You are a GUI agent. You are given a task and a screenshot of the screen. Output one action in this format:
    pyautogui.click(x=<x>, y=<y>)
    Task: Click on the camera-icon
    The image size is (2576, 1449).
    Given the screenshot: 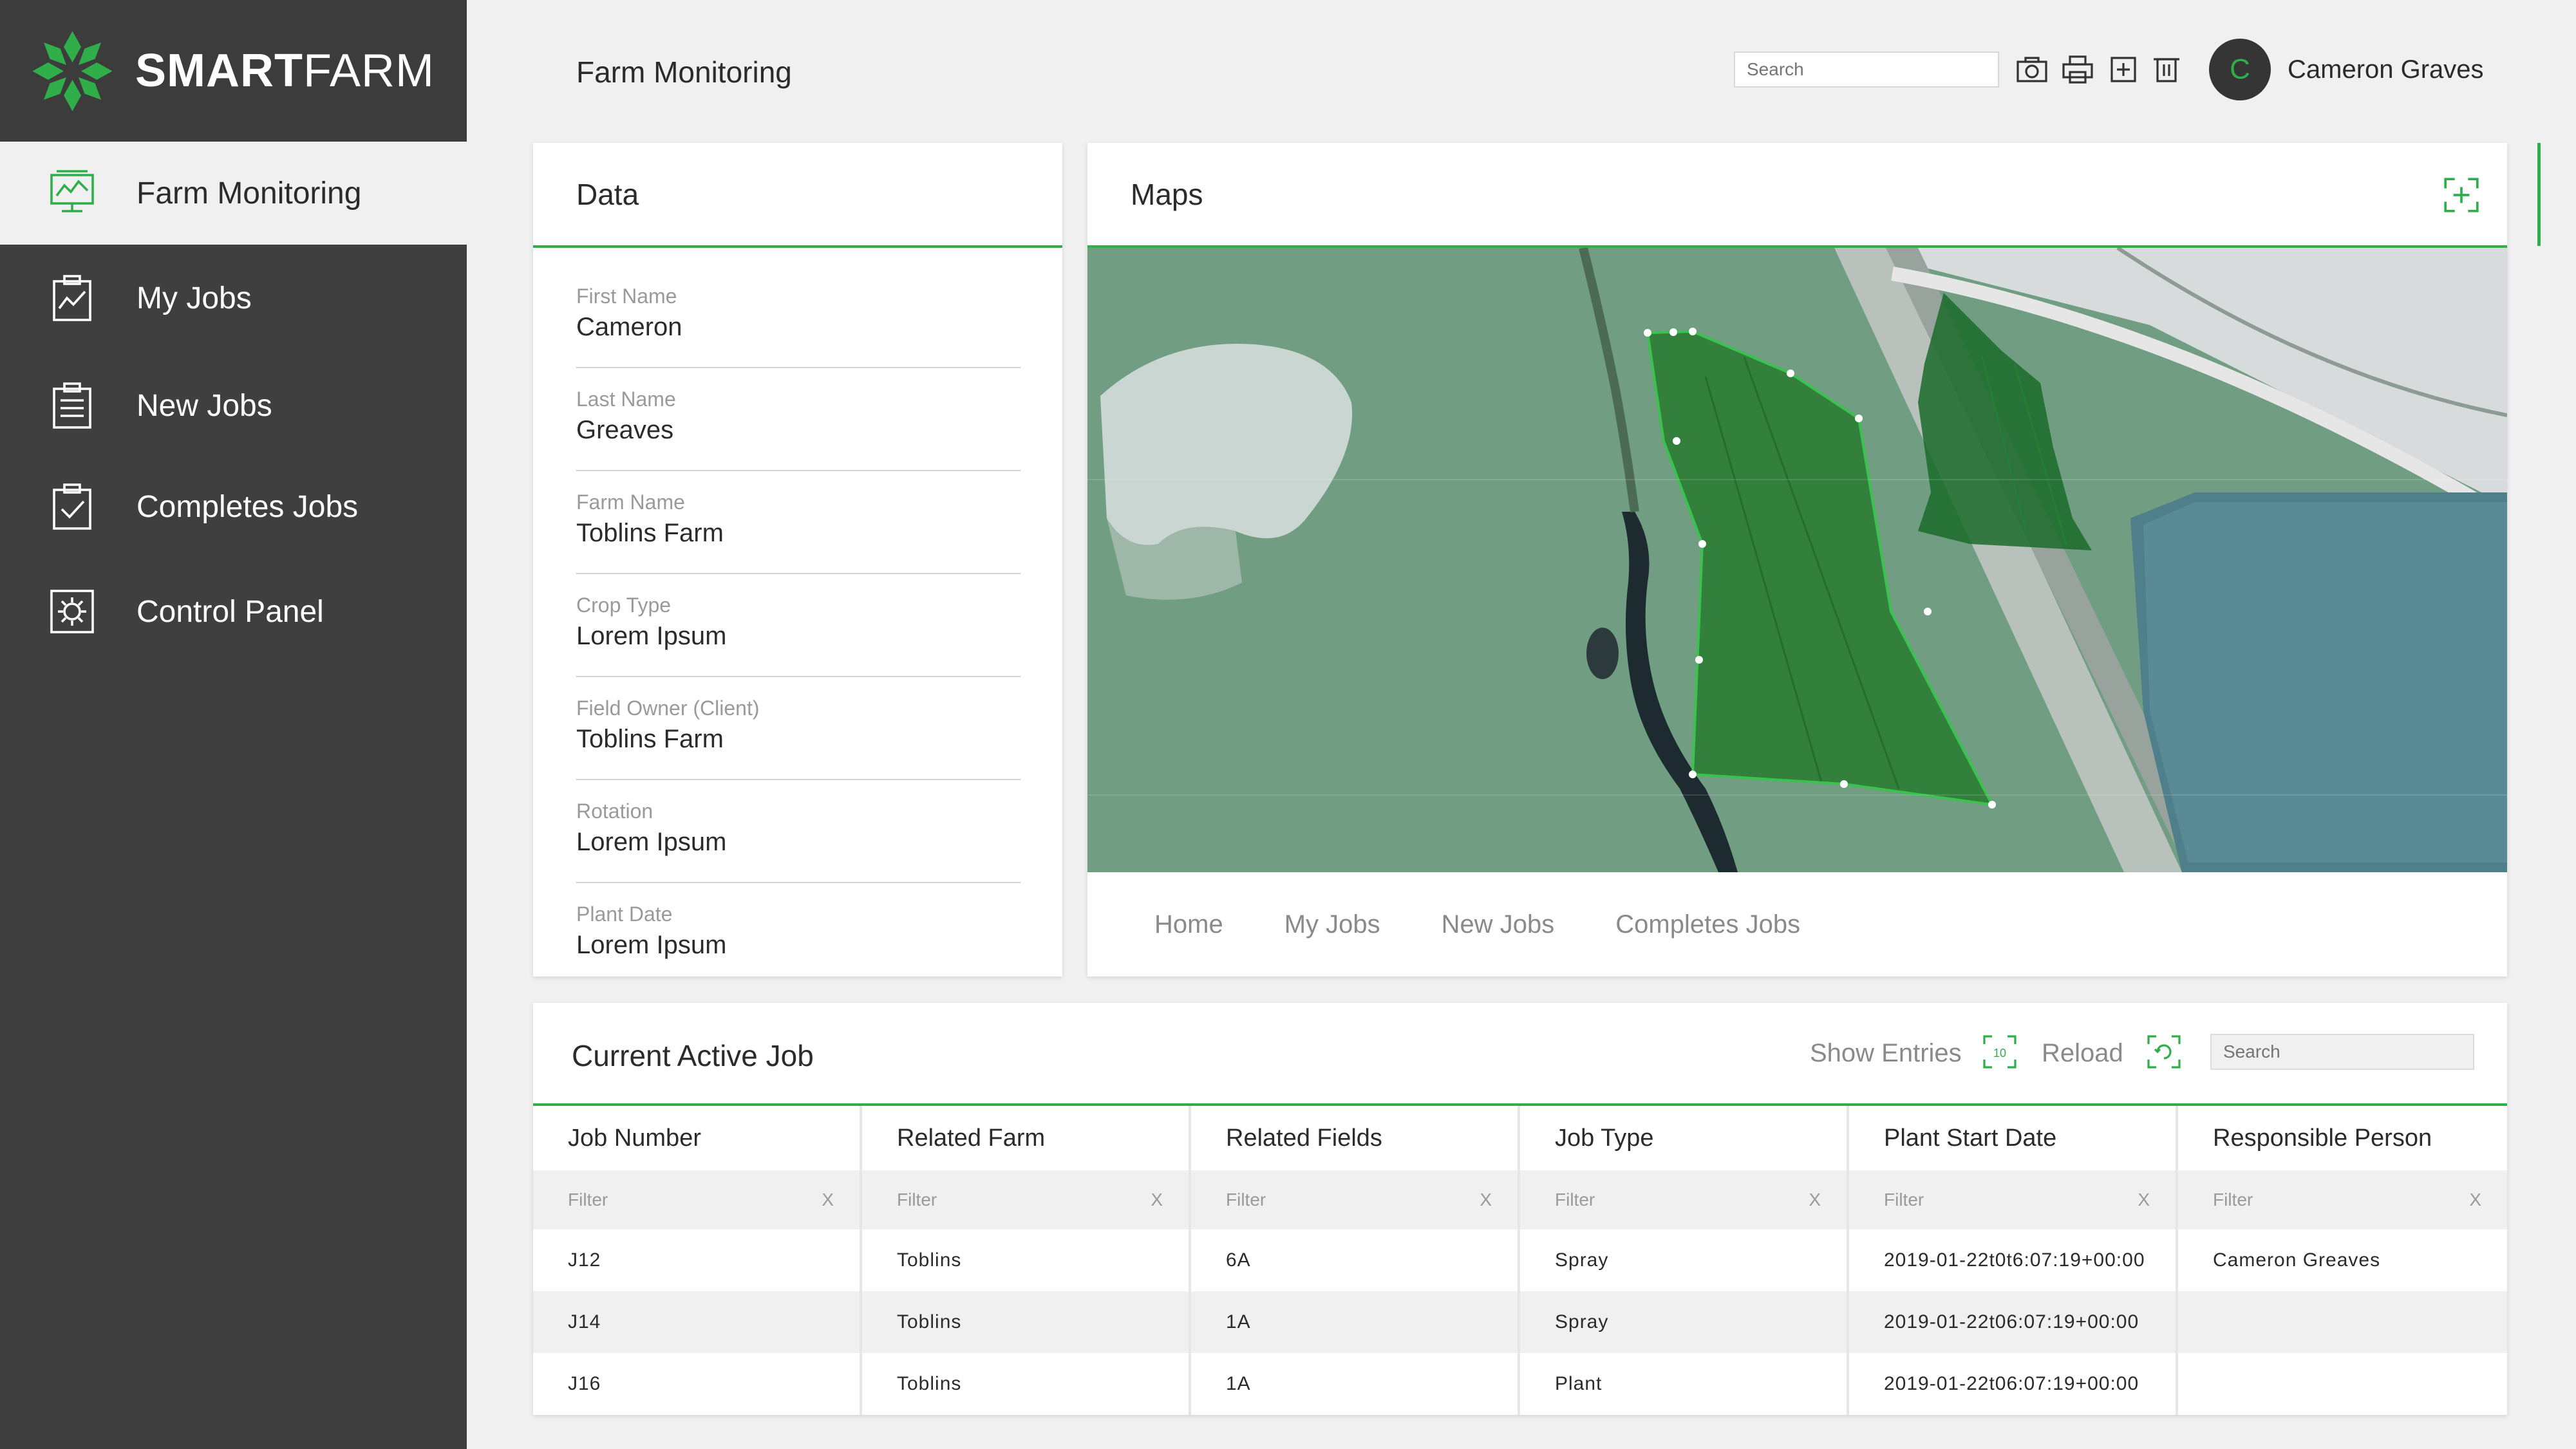 What is the action you would take?
    pyautogui.click(x=2032, y=69)
    